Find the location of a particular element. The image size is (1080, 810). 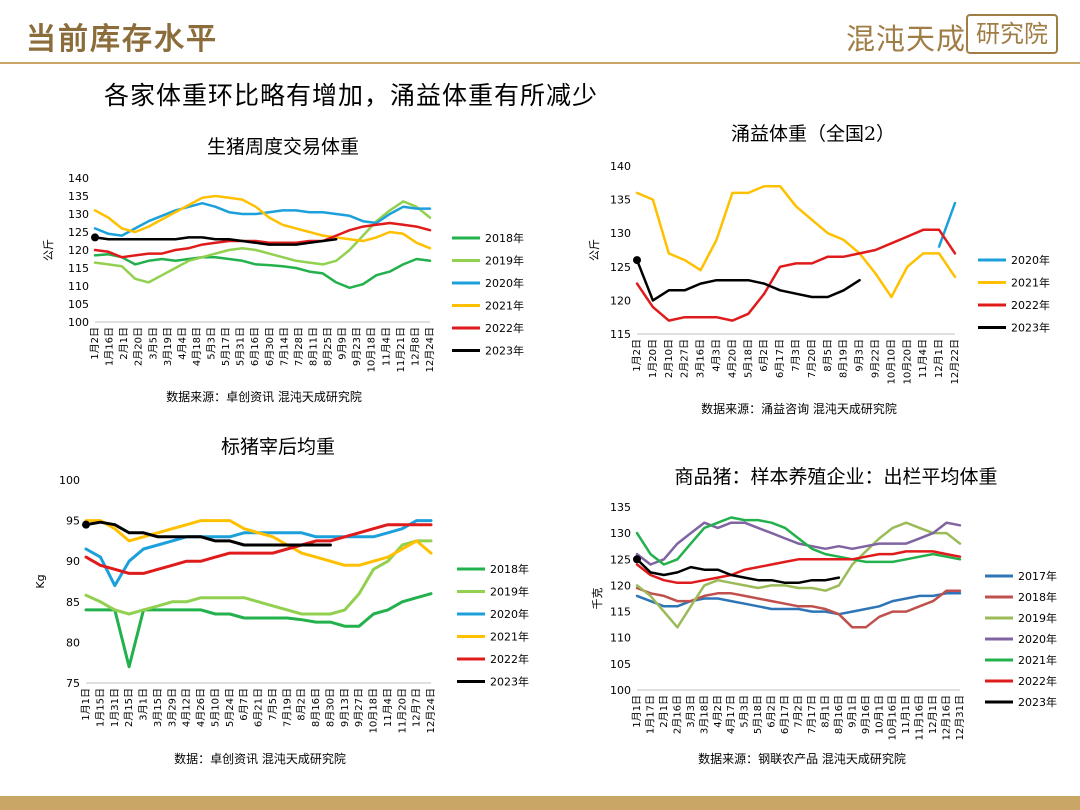

x-tick-label: 7月28日 is located at coordinates (299, 346).